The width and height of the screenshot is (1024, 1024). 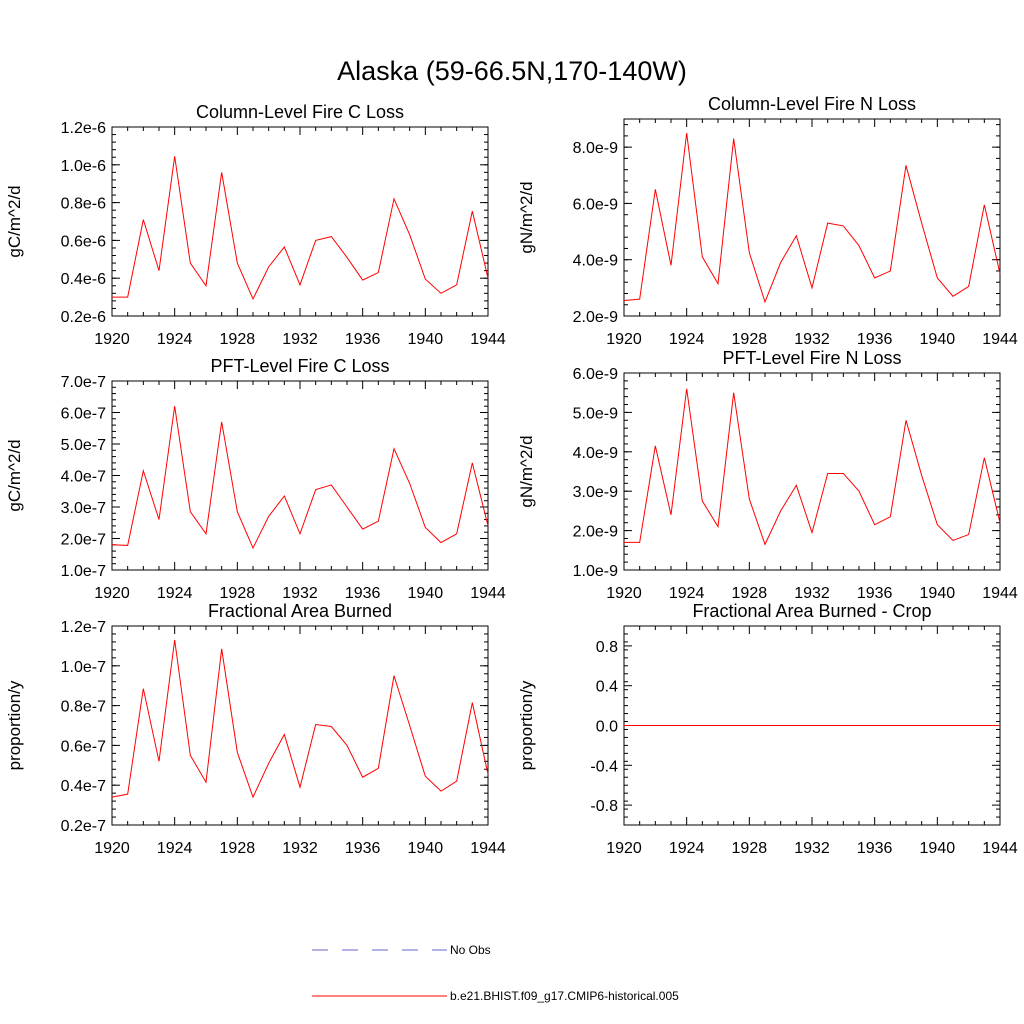 What do you see at coordinates (83, 279) in the screenshot?
I see `y-tick-label: 0.4e-6` at bounding box center [83, 279].